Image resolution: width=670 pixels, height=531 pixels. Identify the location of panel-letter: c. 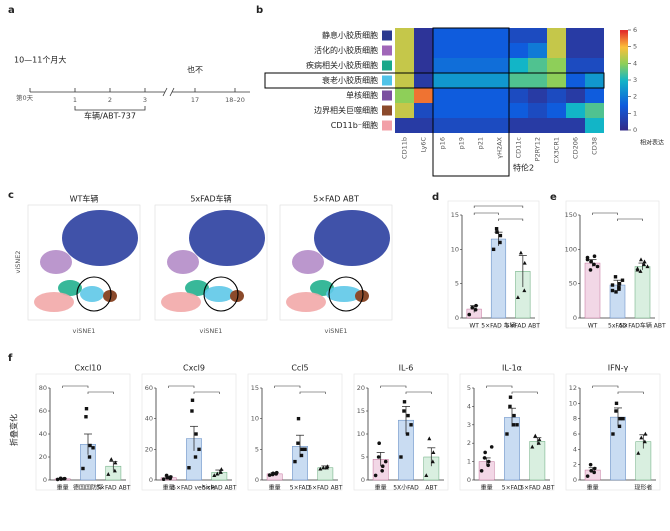
(11, 195).